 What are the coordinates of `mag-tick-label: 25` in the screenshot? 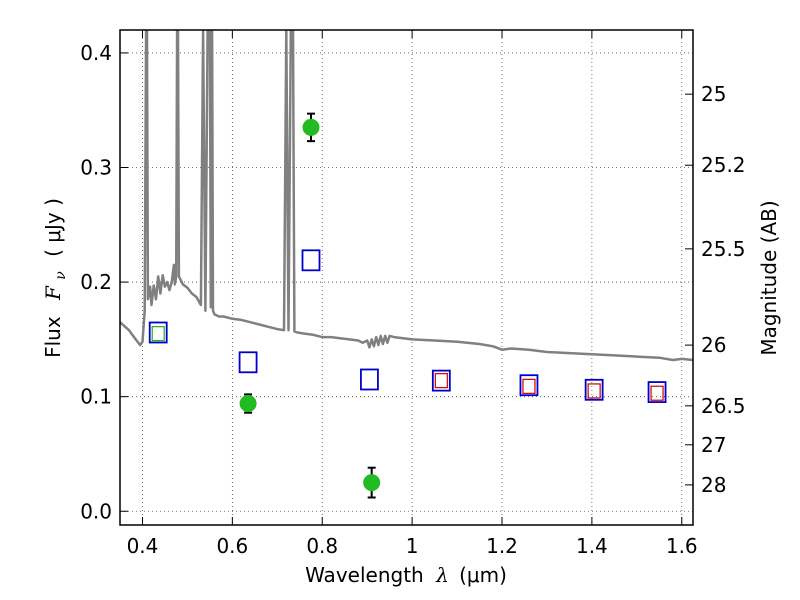 It's located at (713, 94).